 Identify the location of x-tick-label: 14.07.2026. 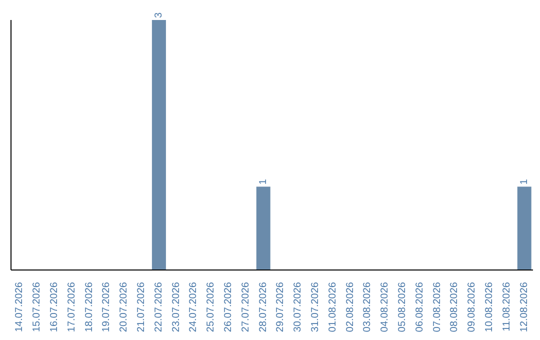
(20, 307).